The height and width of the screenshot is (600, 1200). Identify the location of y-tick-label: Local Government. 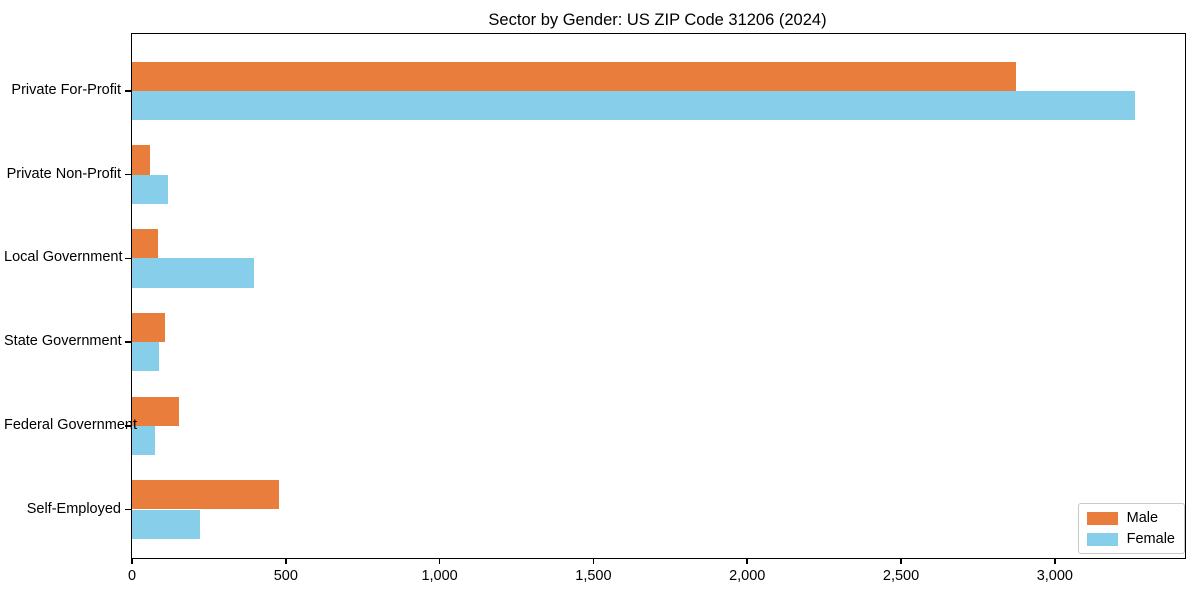
(63, 257).